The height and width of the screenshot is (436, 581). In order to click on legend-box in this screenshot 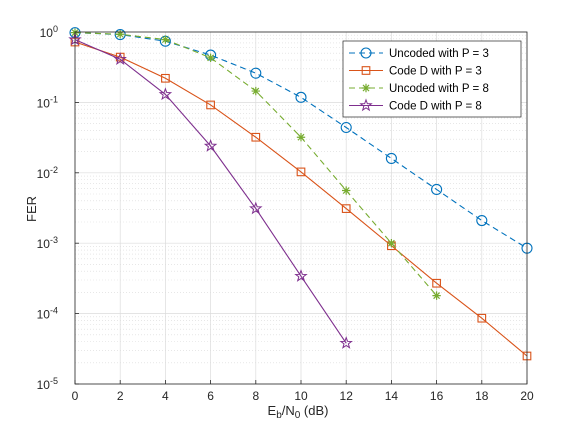, I will do `click(432, 79)`.